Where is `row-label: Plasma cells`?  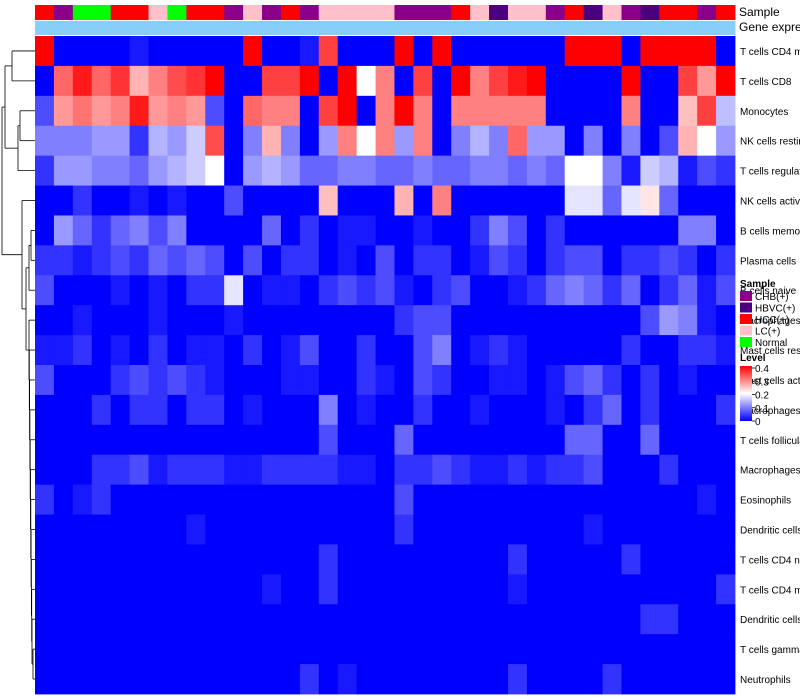
row-label: Plasma cells is located at coordinates (768, 261).